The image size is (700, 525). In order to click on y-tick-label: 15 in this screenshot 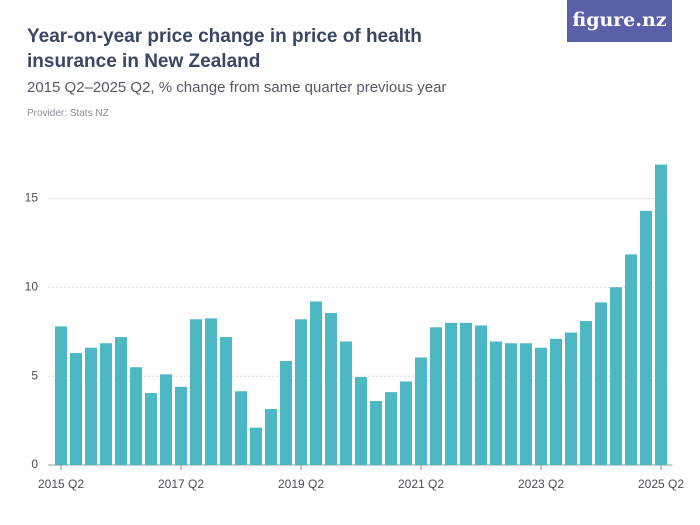, I will do `click(32, 198)`.